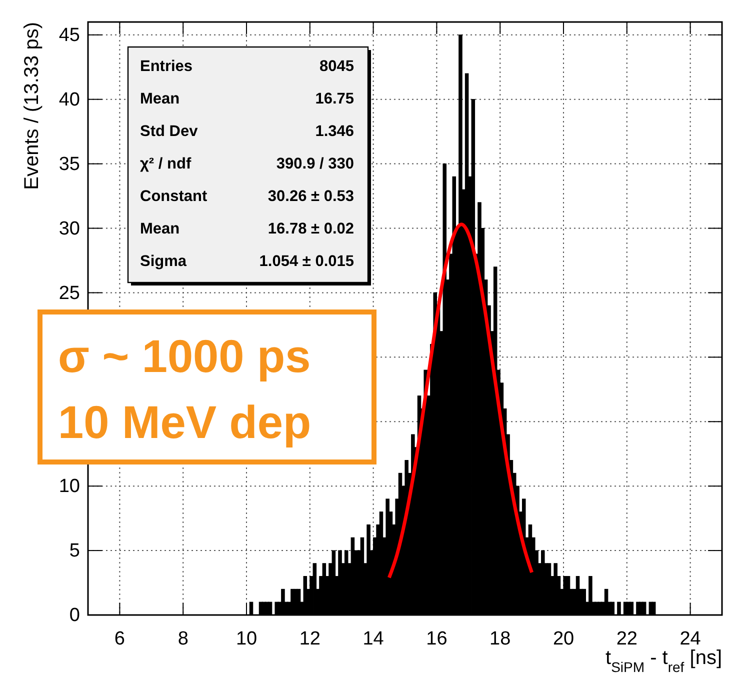 The height and width of the screenshot is (673, 729). I want to click on x-tick-label: 22, so click(627, 639).